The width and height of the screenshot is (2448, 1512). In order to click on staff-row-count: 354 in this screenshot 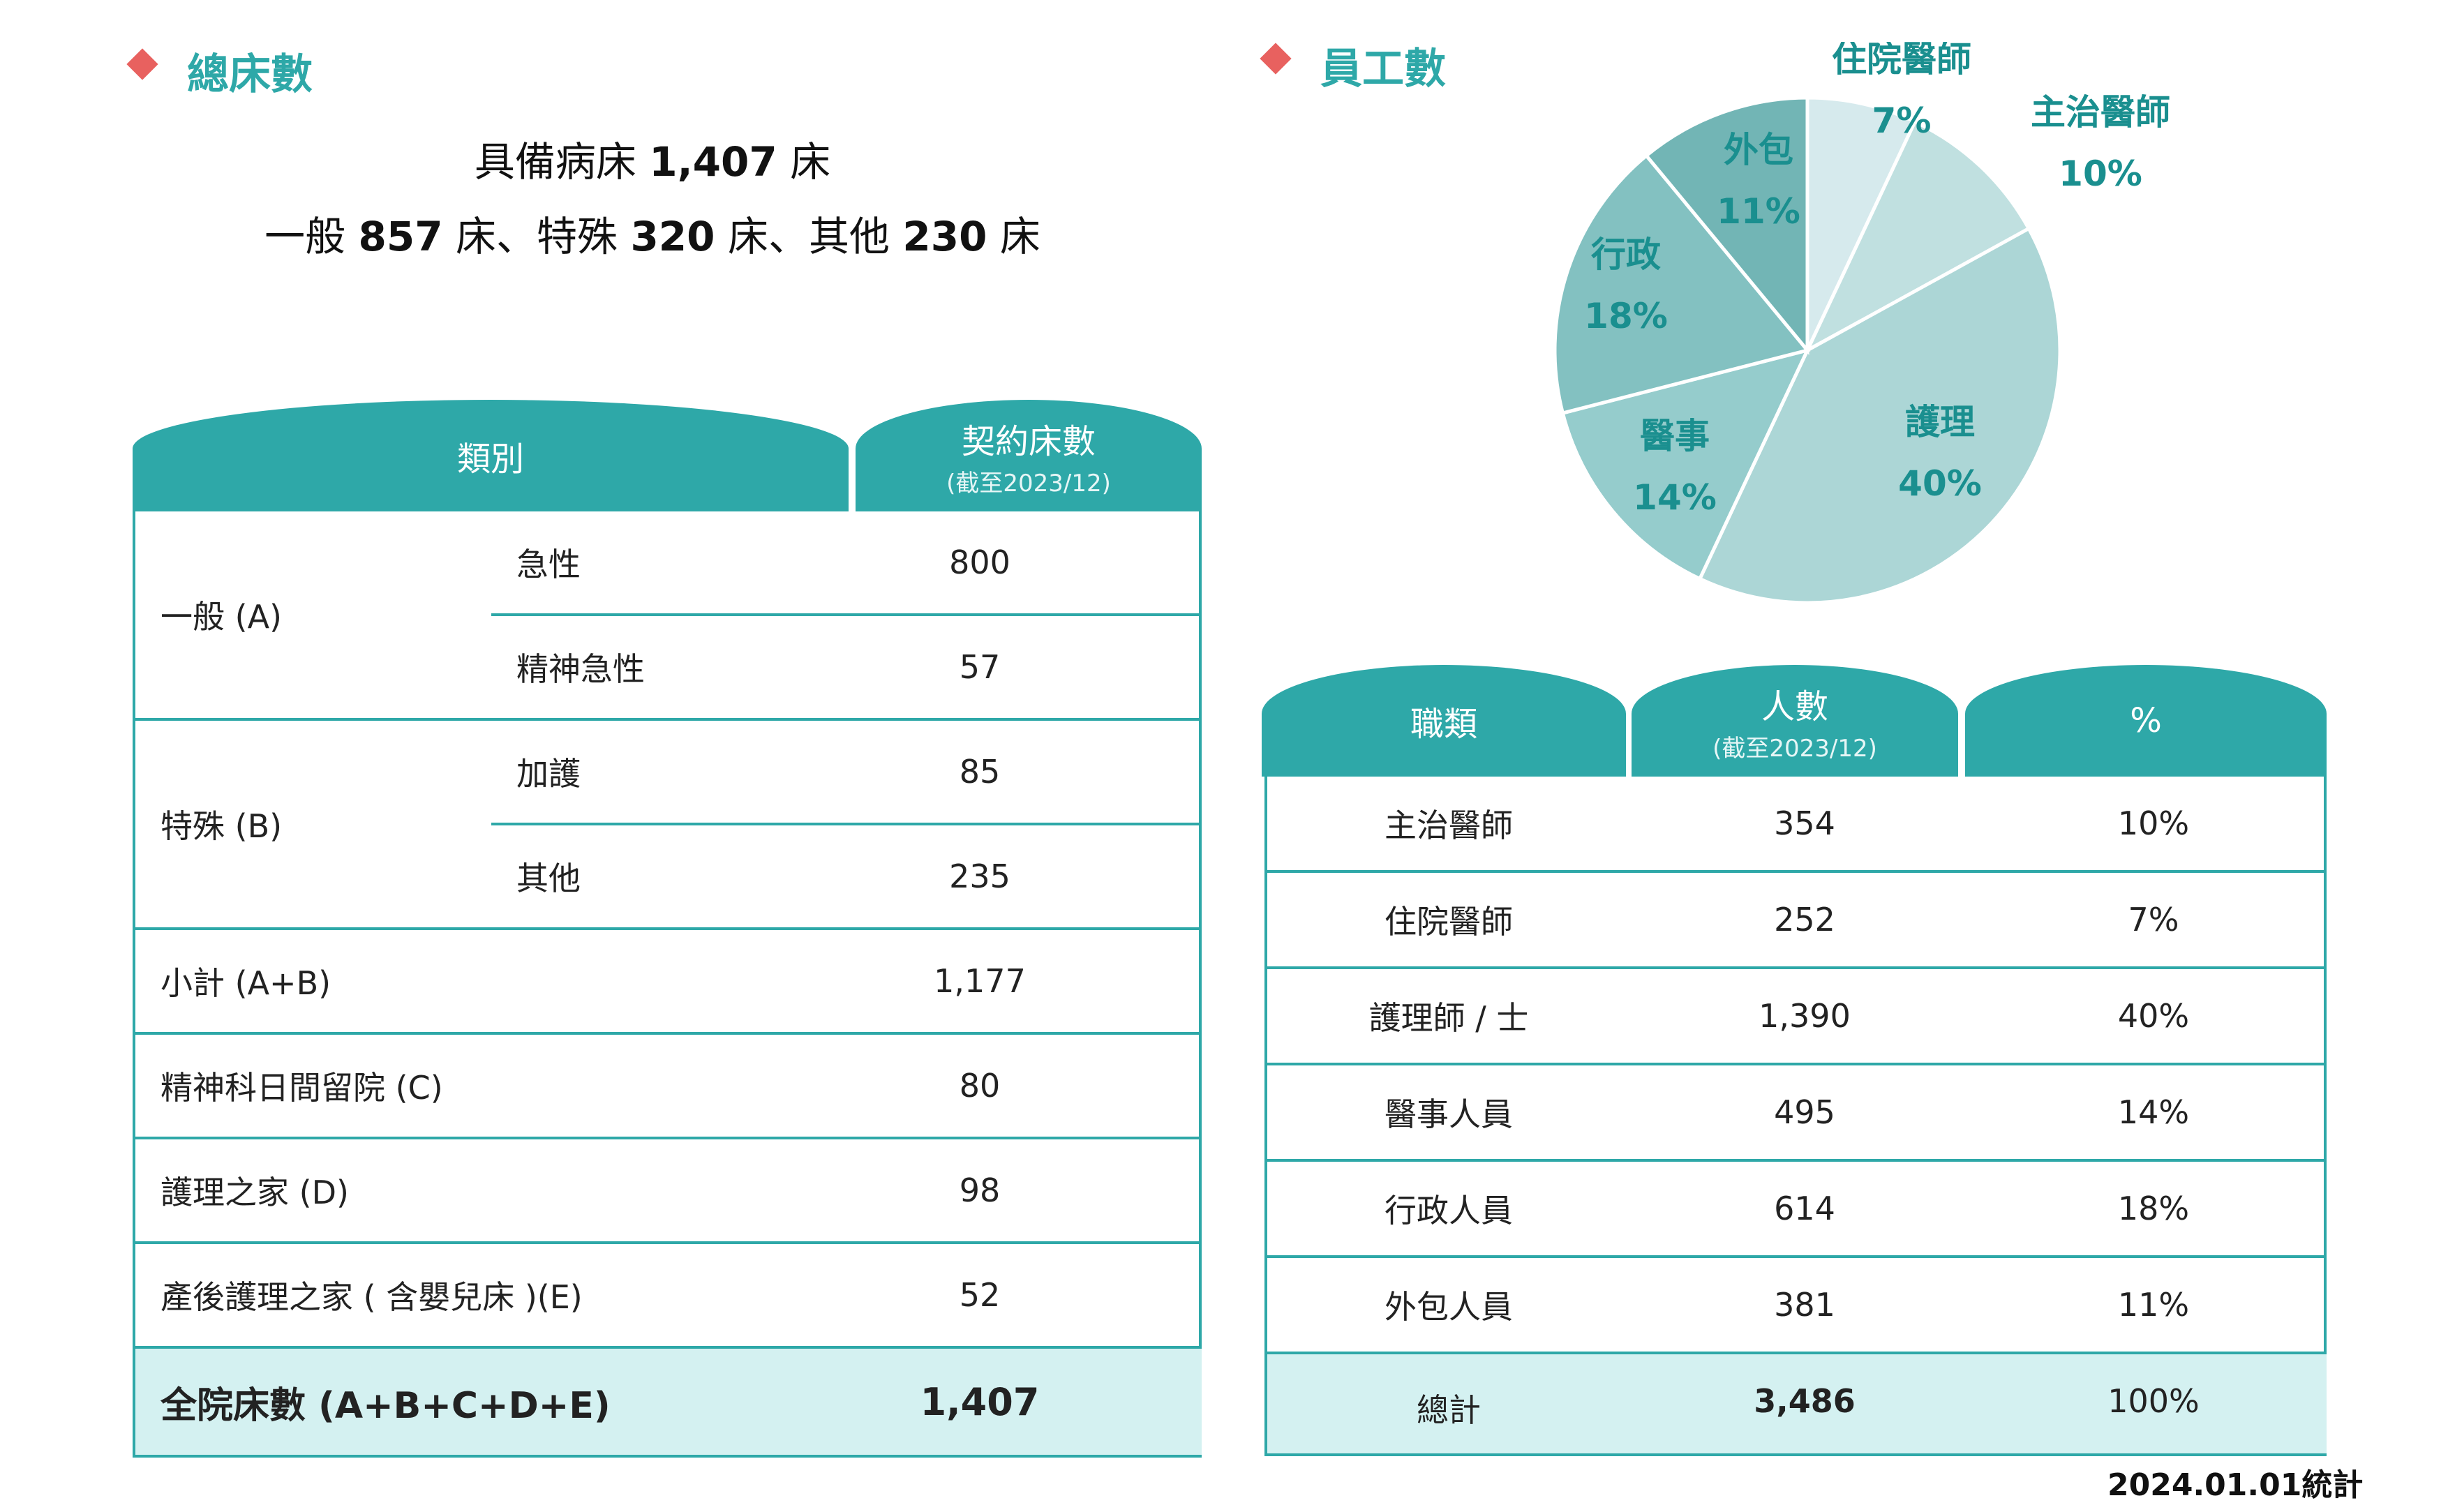, I will do `click(1804, 823)`.